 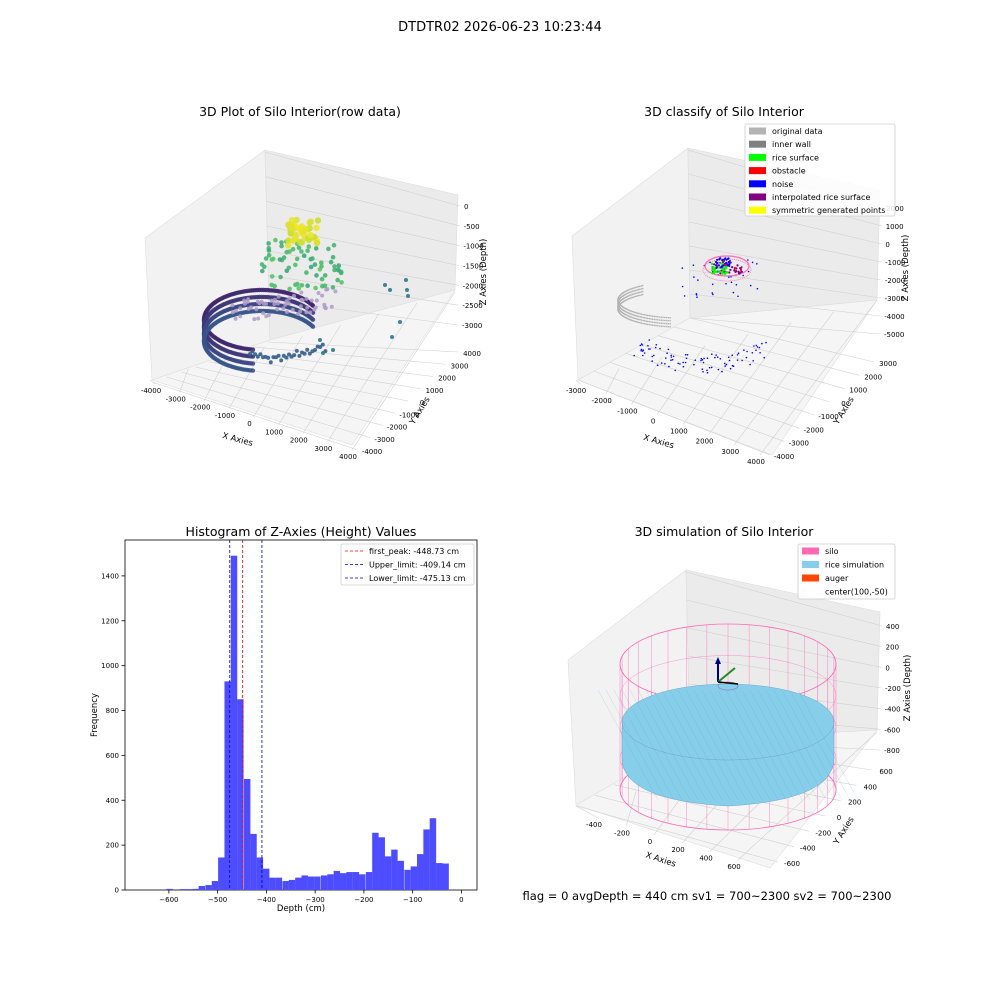 I want to click on panel-1-z-ticks: 0 -500 -1000 -1500 -2000 -2500 -3000, so click(x=473, y=266).